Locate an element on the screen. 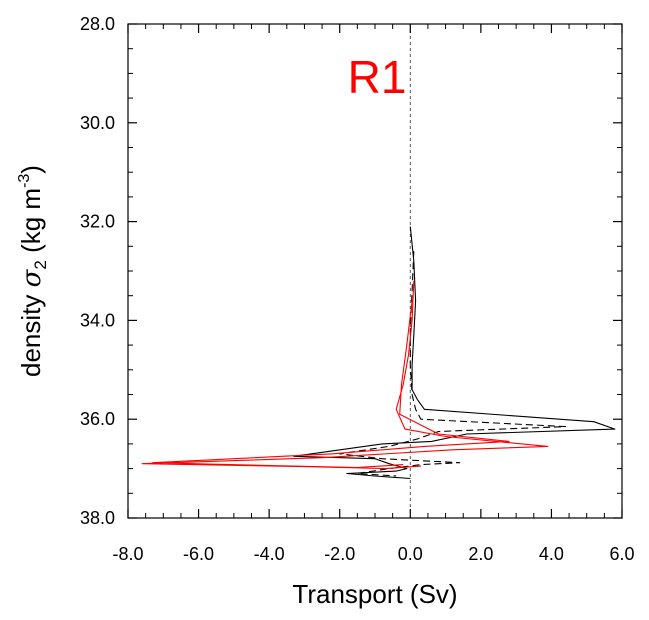 This screenshot has height=620, width=649. y-axis-prefix: density is located at coordinates (31, 332).